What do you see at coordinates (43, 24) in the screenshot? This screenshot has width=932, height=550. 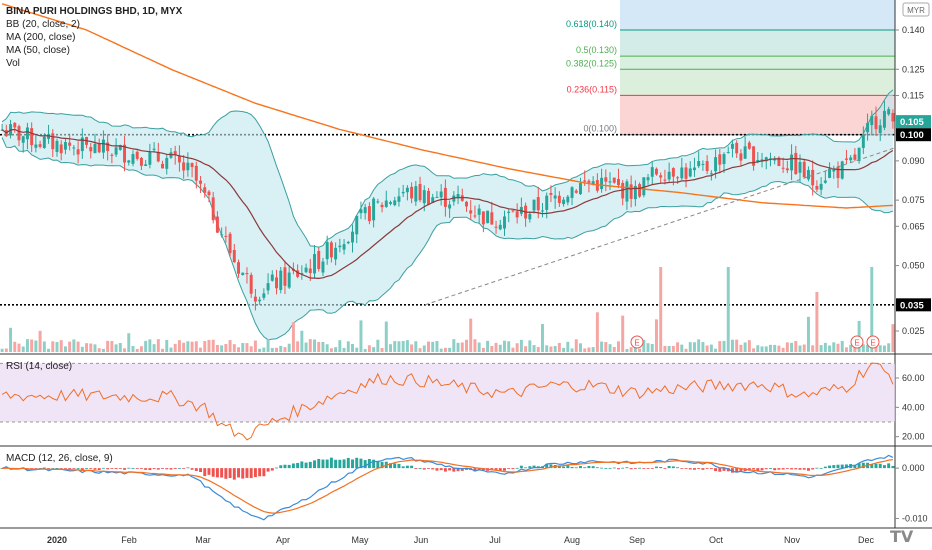 I see `bb-legend: BB (20, close, 2)` at bounding box center [43, 24].